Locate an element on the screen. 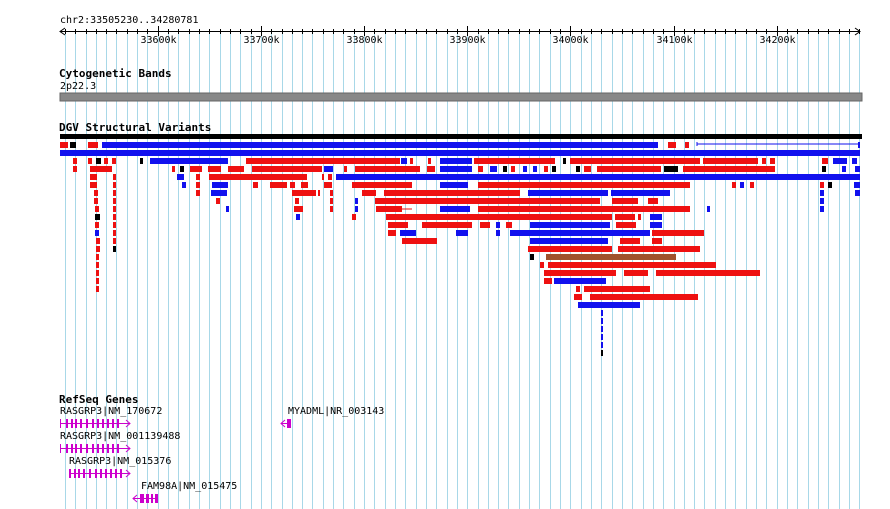 This screenshot has width=890, height=509. refseq-track-title: RefSeq Genes is located at coordinates (99, 399).